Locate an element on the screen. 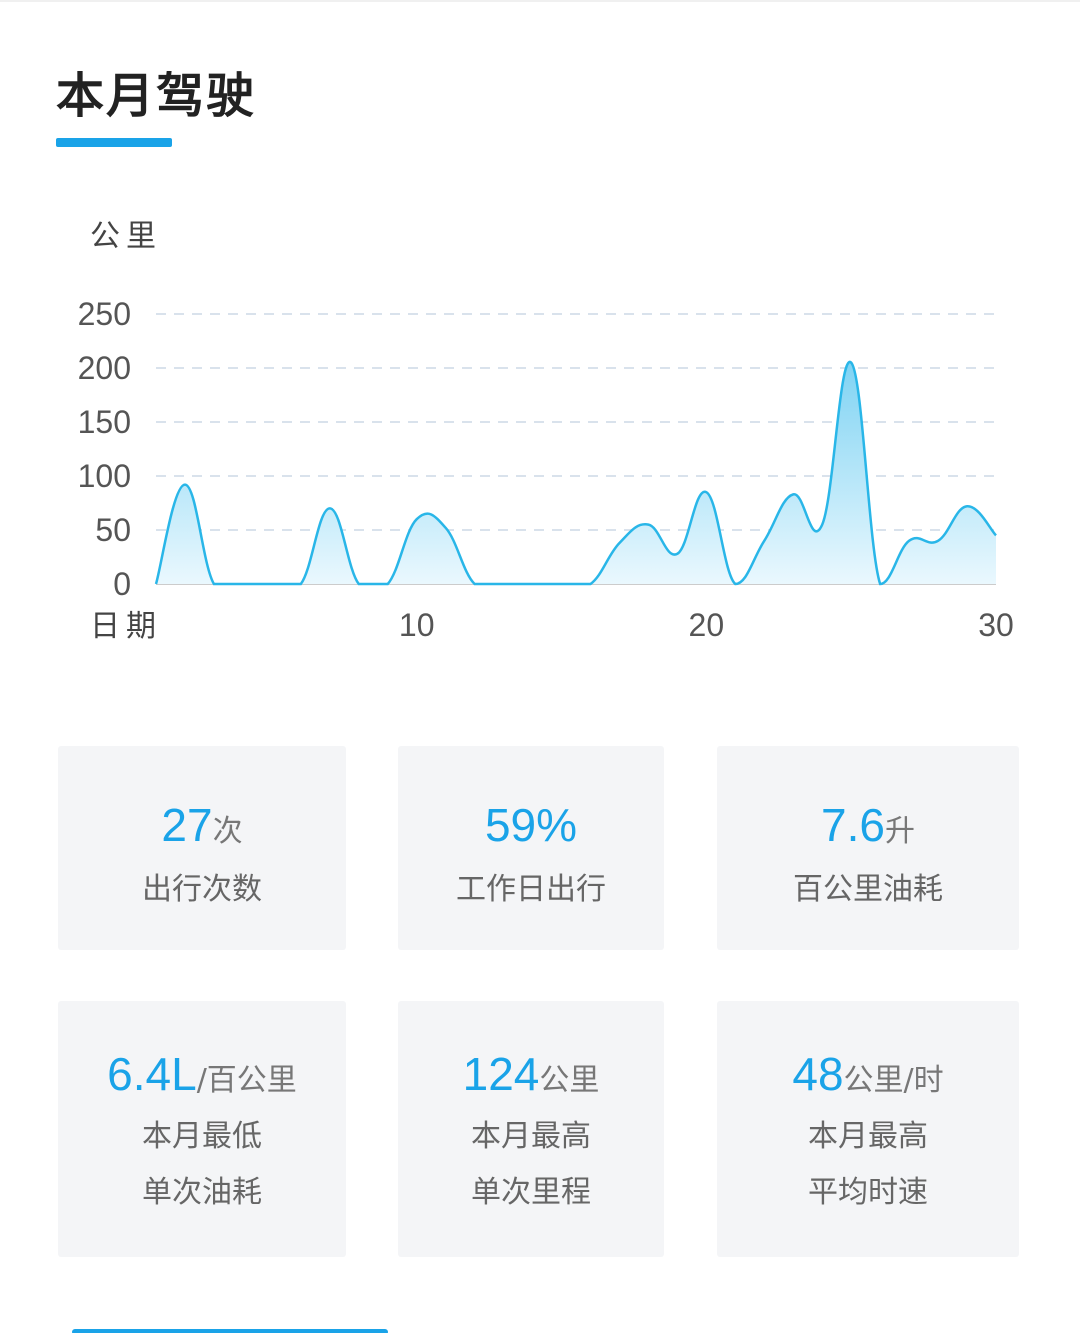 This screenshot has height=1333, width=1080. y-tick-label: 200 is located at coordinates (104, 368).